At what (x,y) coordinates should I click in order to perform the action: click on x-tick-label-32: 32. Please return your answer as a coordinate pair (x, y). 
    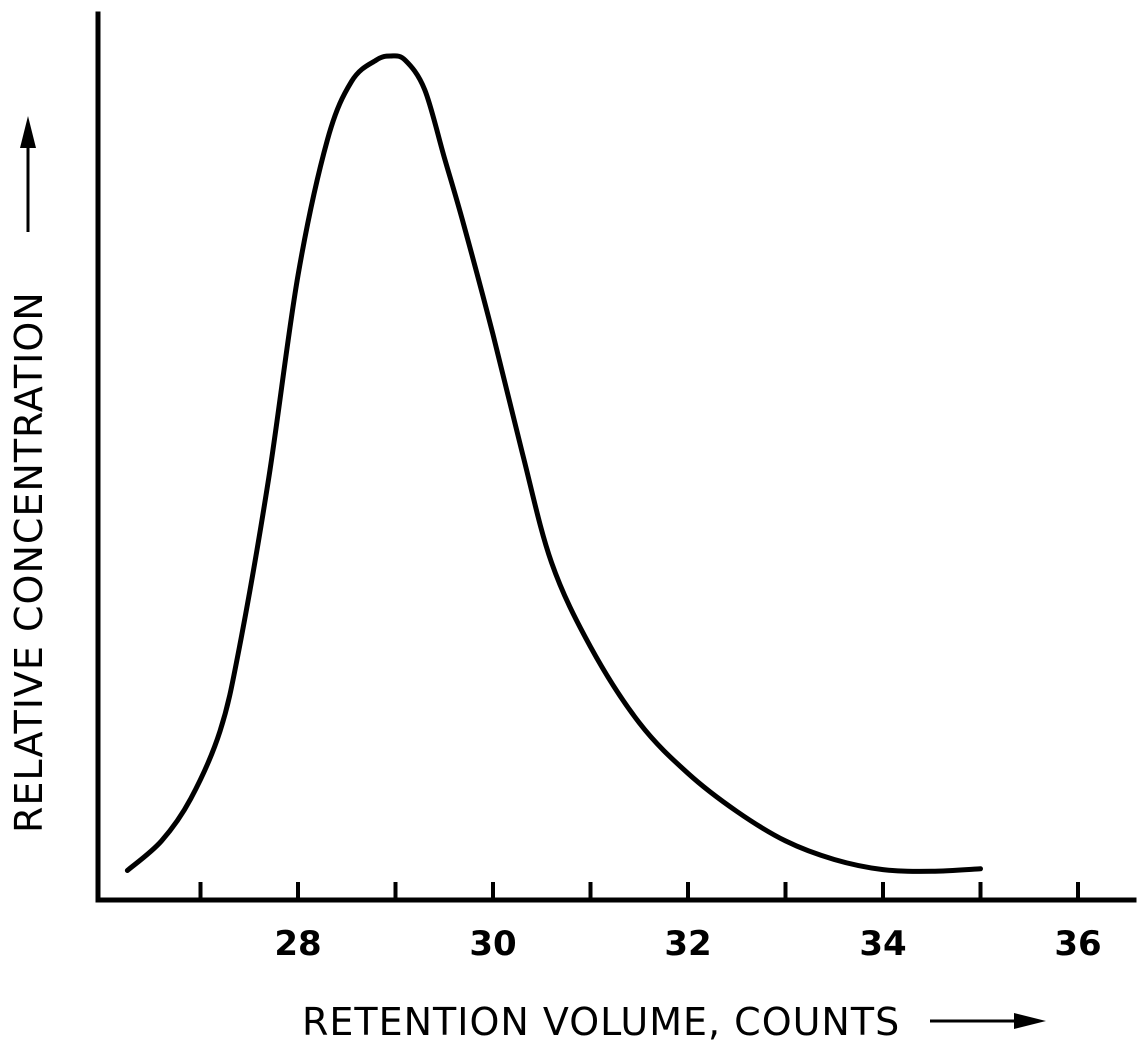
    Looking at the image, I should click on (687, 944).